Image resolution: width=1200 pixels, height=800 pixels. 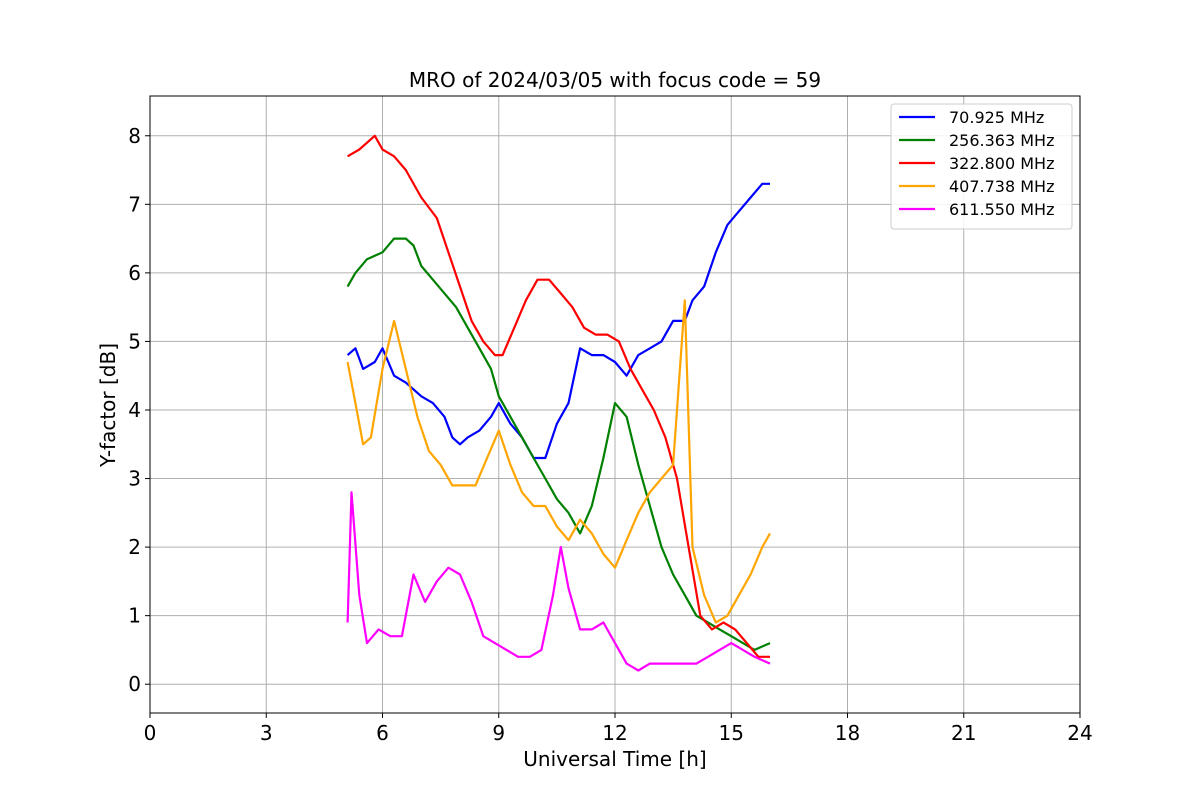 I want to click on y-tick-label: 3, so click(x=134, y=479).